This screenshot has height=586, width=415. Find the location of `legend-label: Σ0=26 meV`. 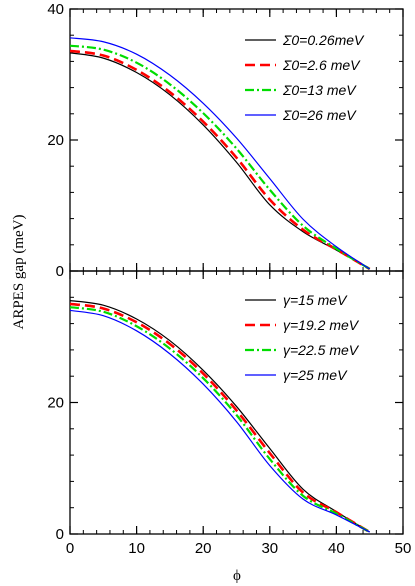

legend-label: Σ0=26 meV is located at coordinates (319, 115).